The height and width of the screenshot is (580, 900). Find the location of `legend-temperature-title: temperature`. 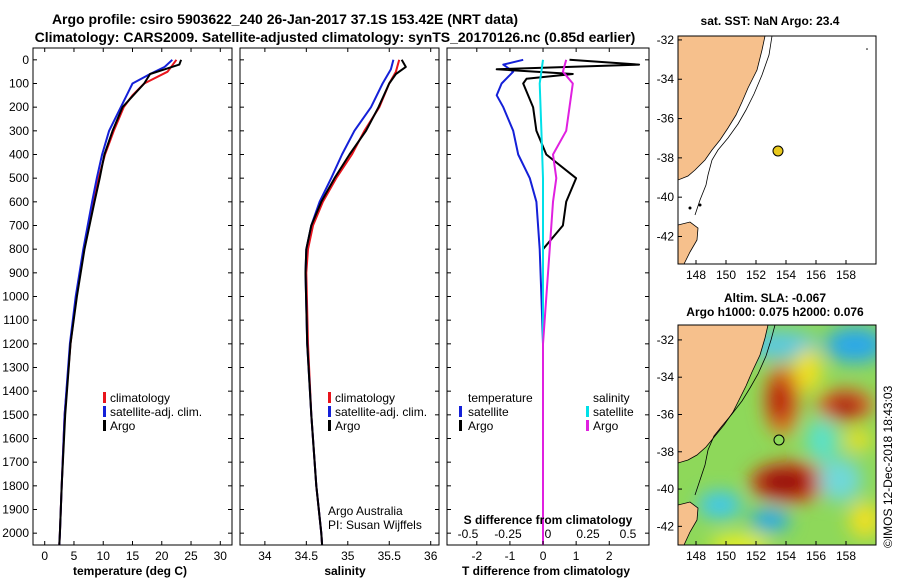

legend-temperature-title: temperature is located at coordinates (500, 398).